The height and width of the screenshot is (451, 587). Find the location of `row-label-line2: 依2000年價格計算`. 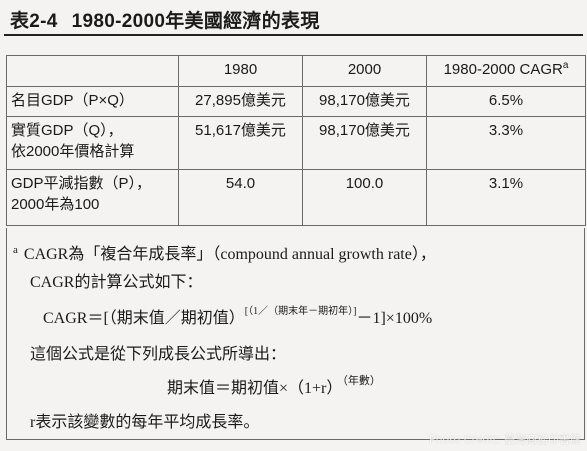

row-label-line2: 依2000年價格計算 is located at coordinates (73, 151).